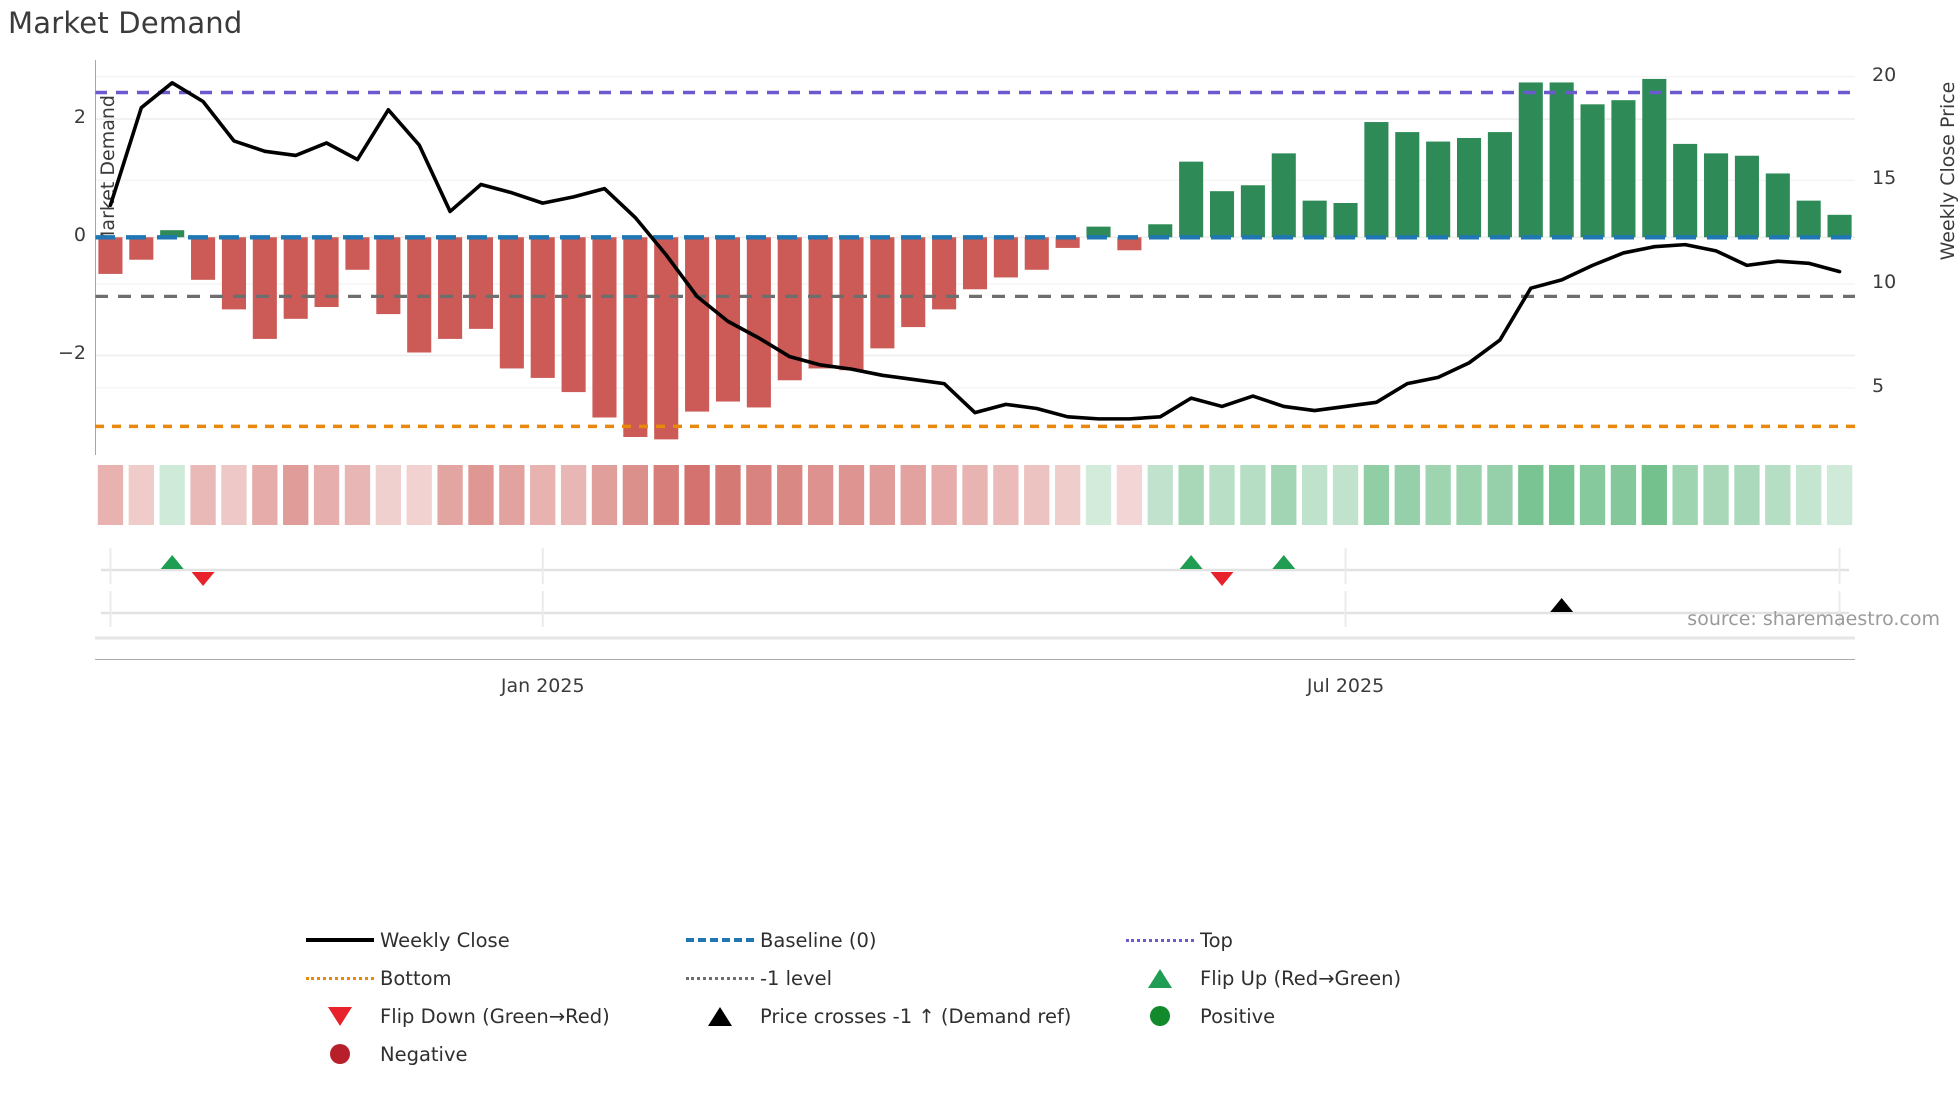  What do you see at coordinates (900, 978) in the screenshot?
I see `legend-item: -1 level` at bounding box center [900, 978].